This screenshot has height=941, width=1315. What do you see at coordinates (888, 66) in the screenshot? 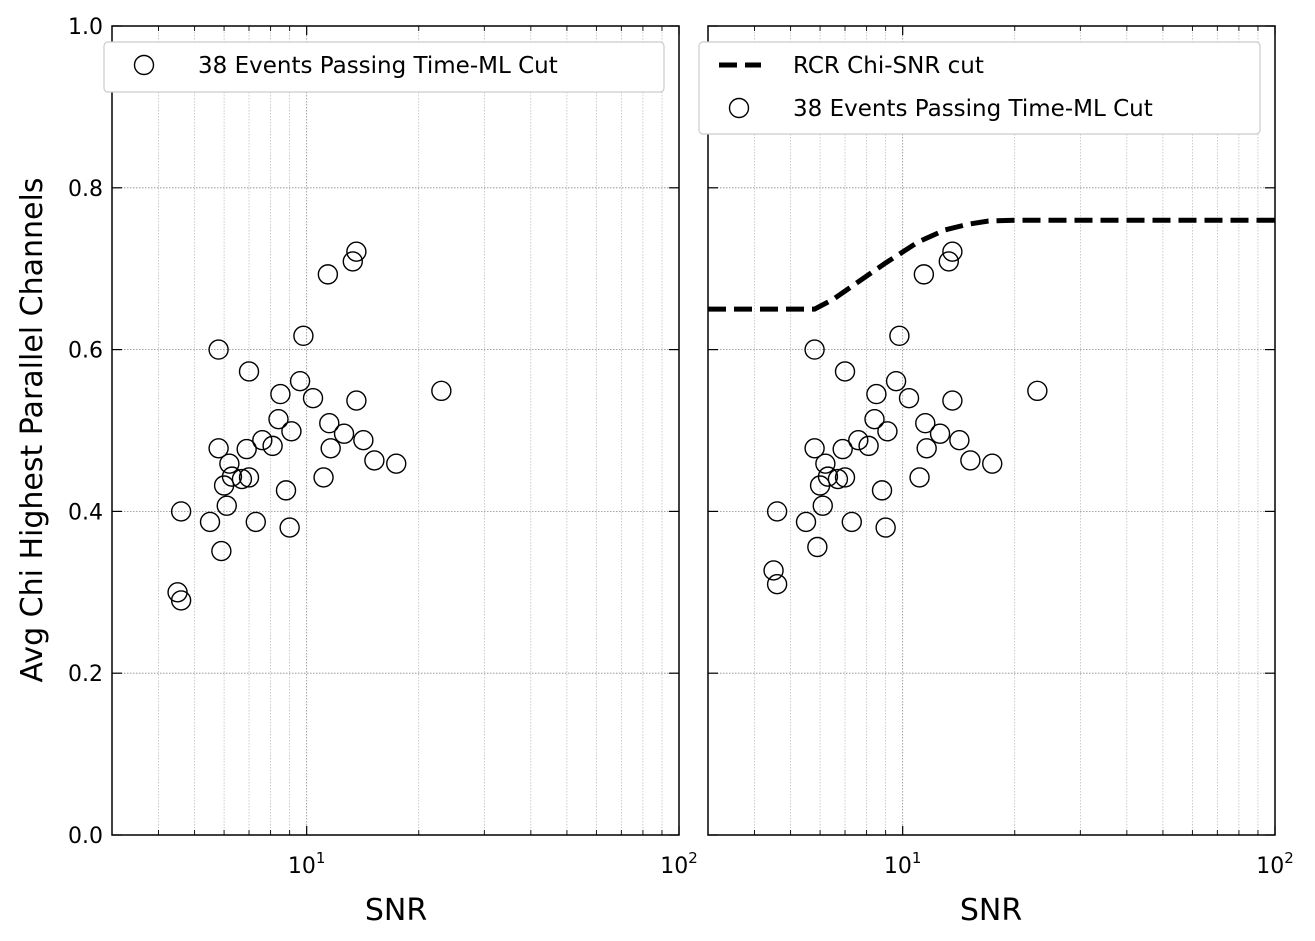
I see `legend-entry-label: RCR Chi-SNR cut` at bounding box center [888, 66].